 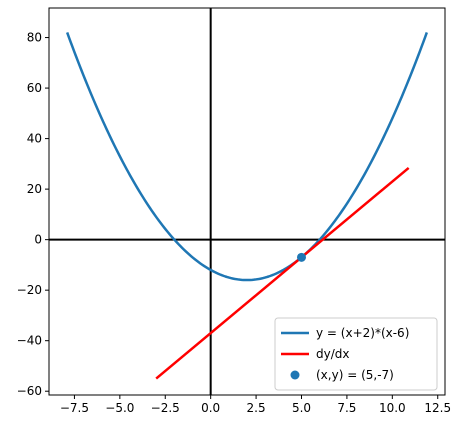 What do you see at coordinates (119, 408) in the screenshot?
I see `x-tick-label: −5.0` at bounding box center [119, 408].